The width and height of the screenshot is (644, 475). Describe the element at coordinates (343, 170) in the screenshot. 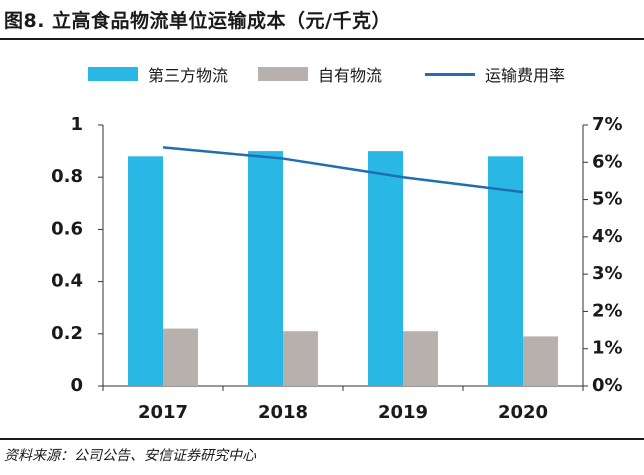

I see `line-rate` at that location.